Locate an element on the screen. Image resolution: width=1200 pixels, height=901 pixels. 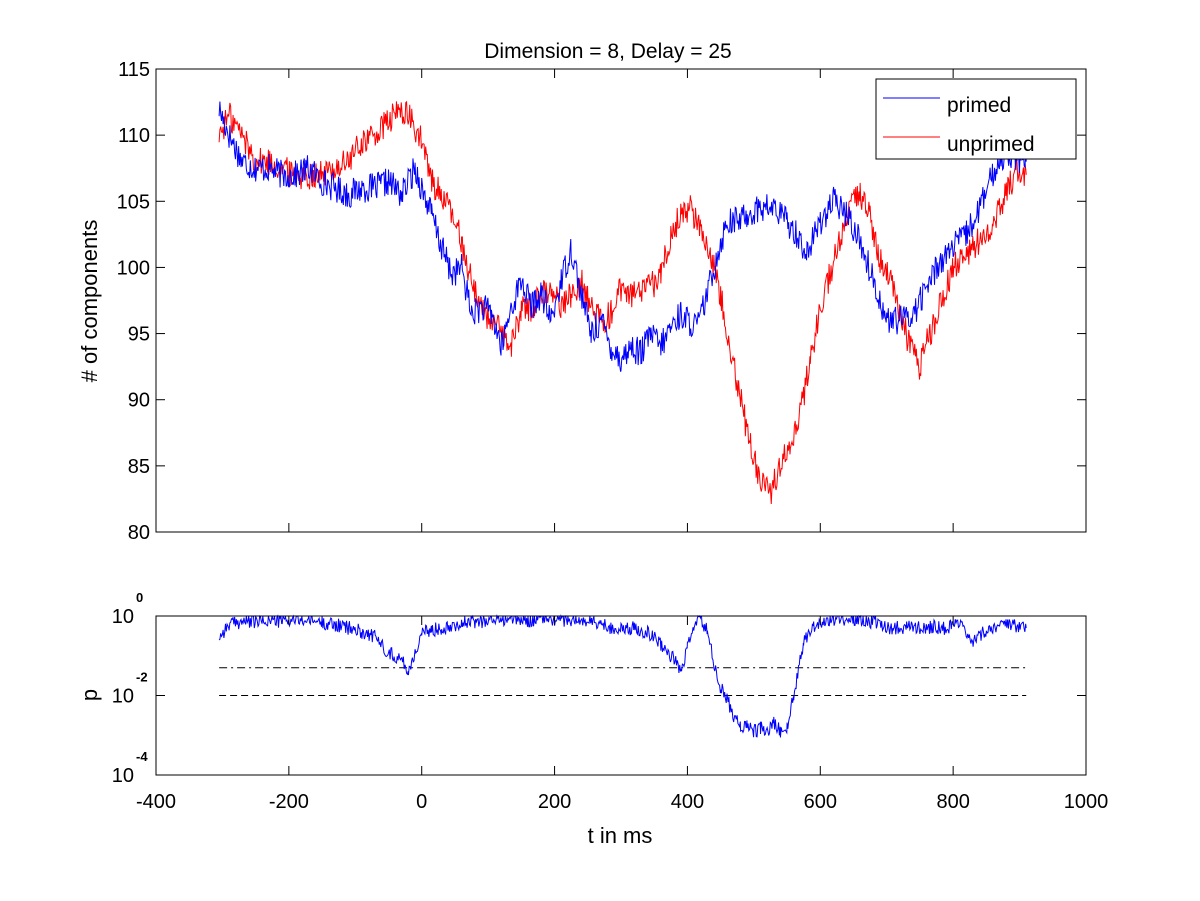
top-y-axis-label: # of components is located at coordinates (89, 301).